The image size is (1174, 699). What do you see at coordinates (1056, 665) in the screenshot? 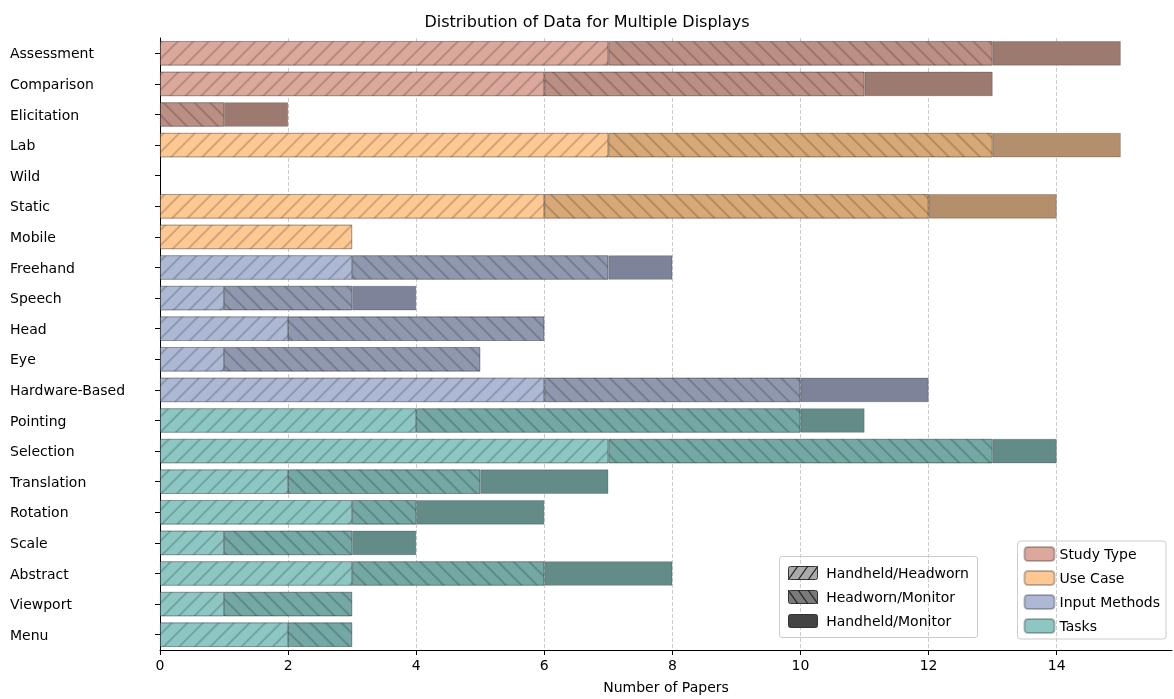
I see `x-tick-label: 14` at bounding box center [1056, 665].